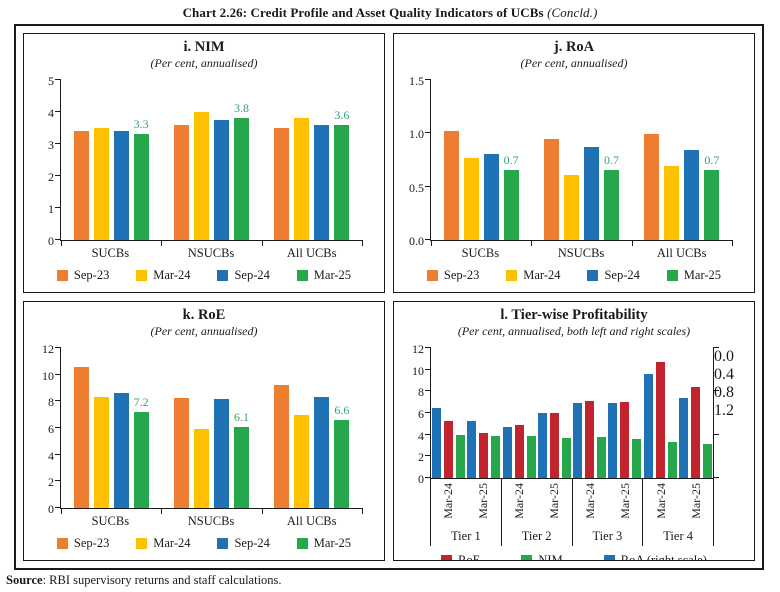 The width and height of the screenshot is (780, 592). I want to click on plot-area: 0.7 0.7 0.7, so click(579, 162).